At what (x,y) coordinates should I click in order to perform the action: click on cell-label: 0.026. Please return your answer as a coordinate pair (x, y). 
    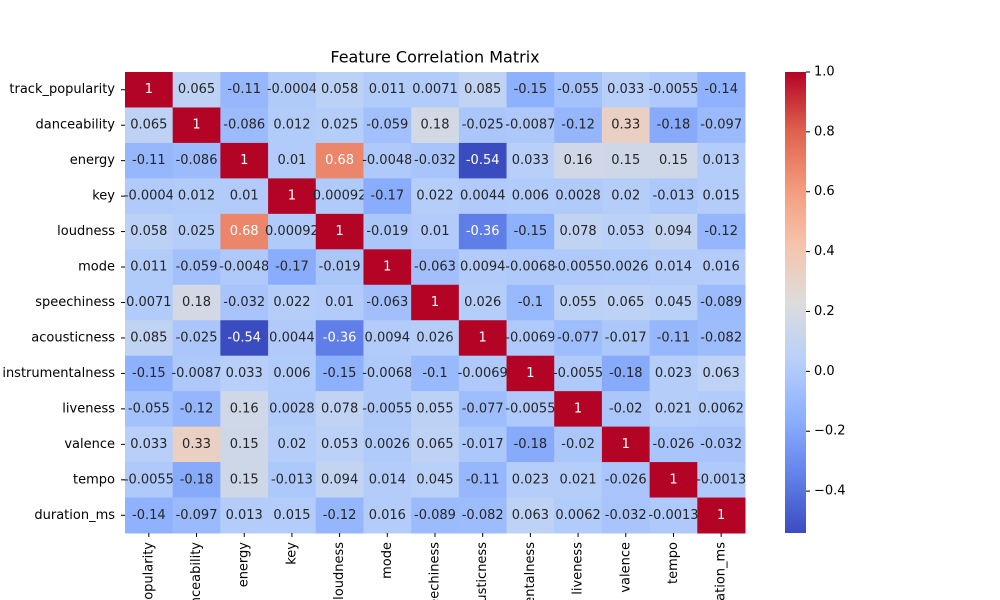
    Looking at the image, I should click on (434, 337).